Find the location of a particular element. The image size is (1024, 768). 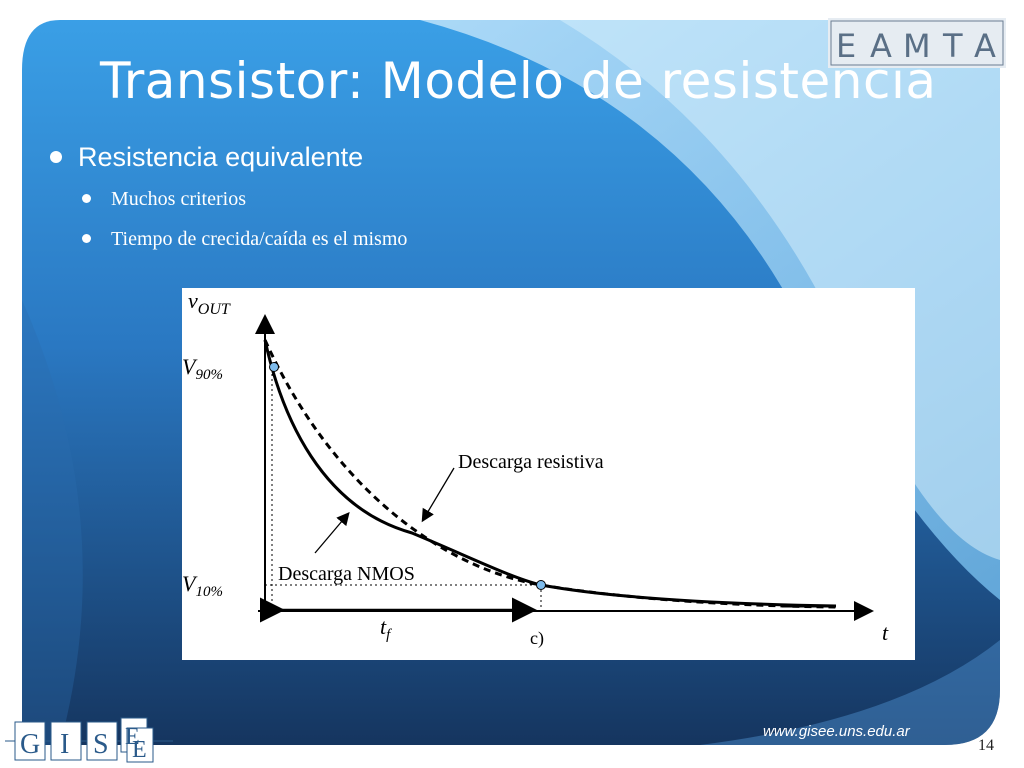

v10-label: V10% is located at coordinates (202, 585).